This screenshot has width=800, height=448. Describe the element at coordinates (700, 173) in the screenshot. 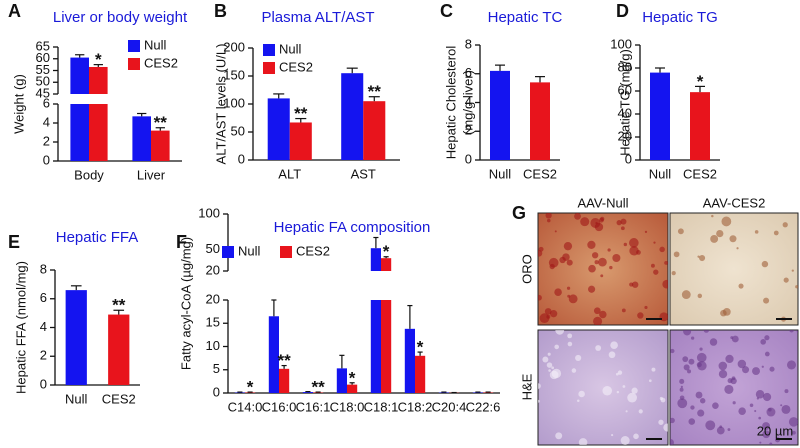

I see `x-tick-label: CES2` at that location.